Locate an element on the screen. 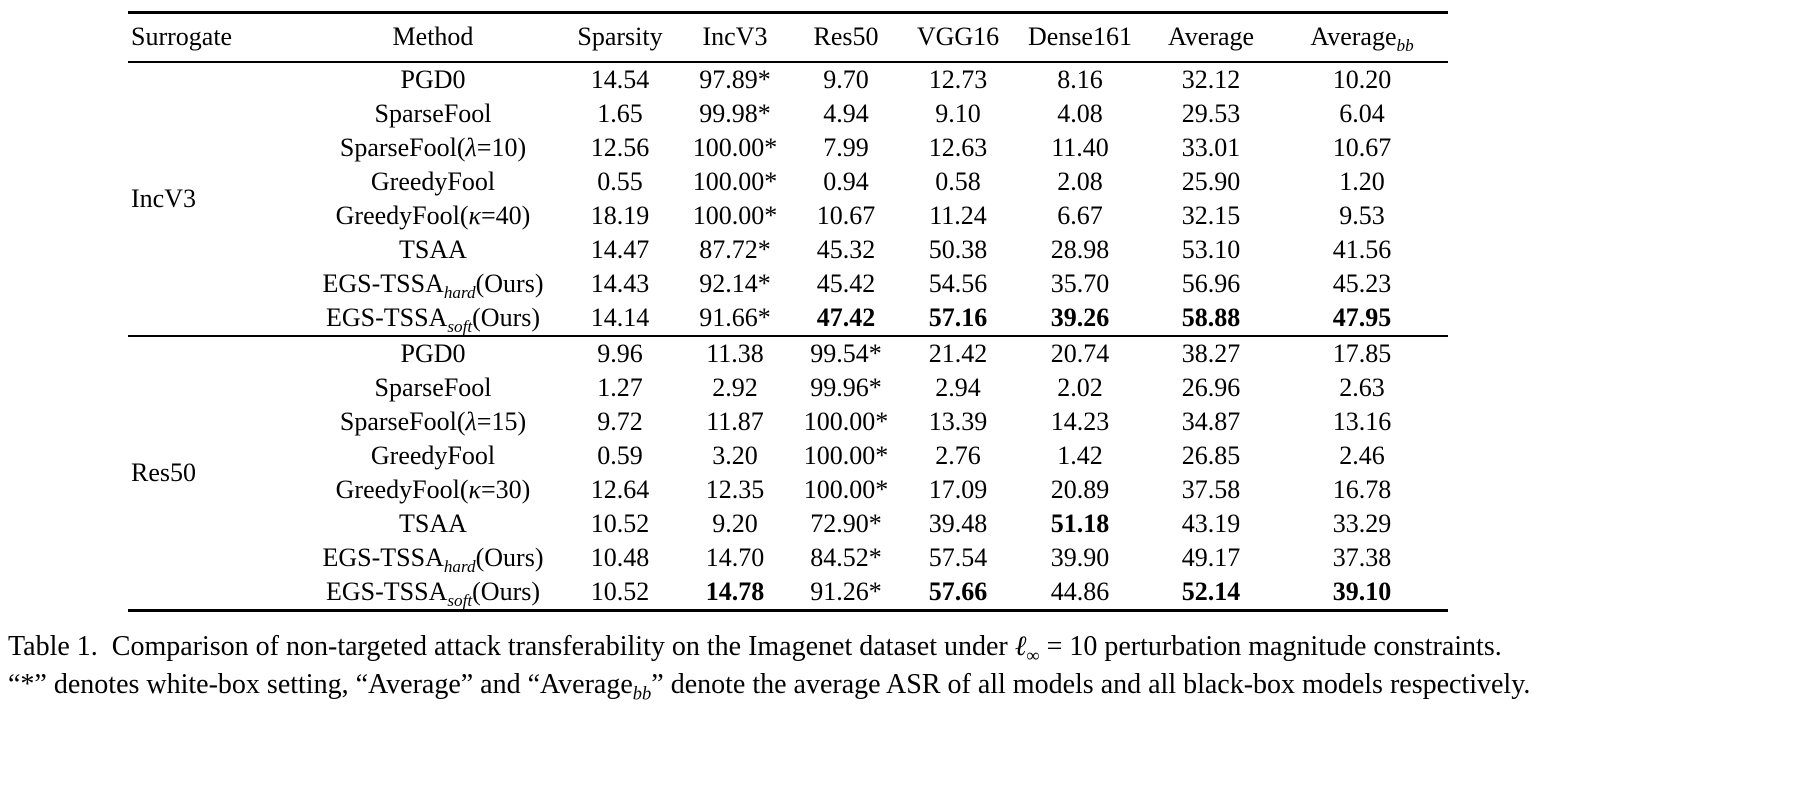 This screenshot has height=796, width=1797. value-cell: 4.08 is located at coordinates (1080, 113).